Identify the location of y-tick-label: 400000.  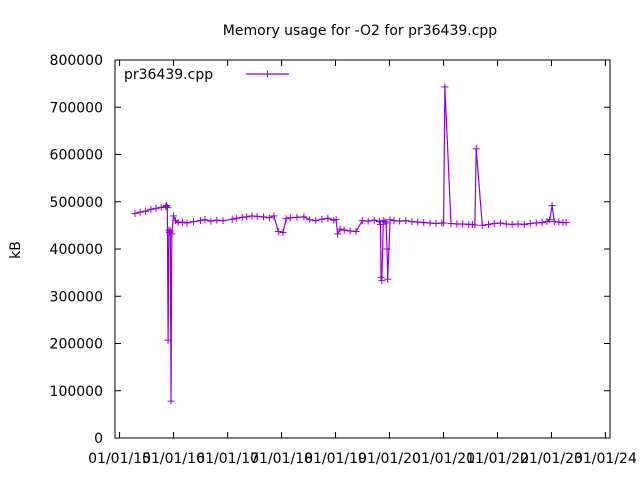
(76, 250).